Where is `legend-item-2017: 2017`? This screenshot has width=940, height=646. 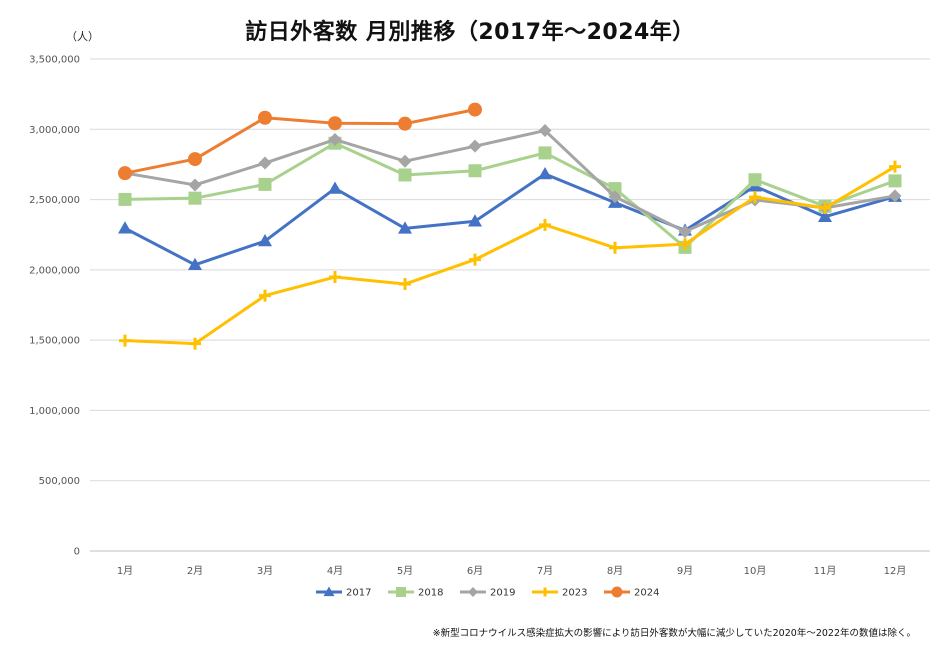 legend-item-2017: 2017 is located at coordinates (343, 592).